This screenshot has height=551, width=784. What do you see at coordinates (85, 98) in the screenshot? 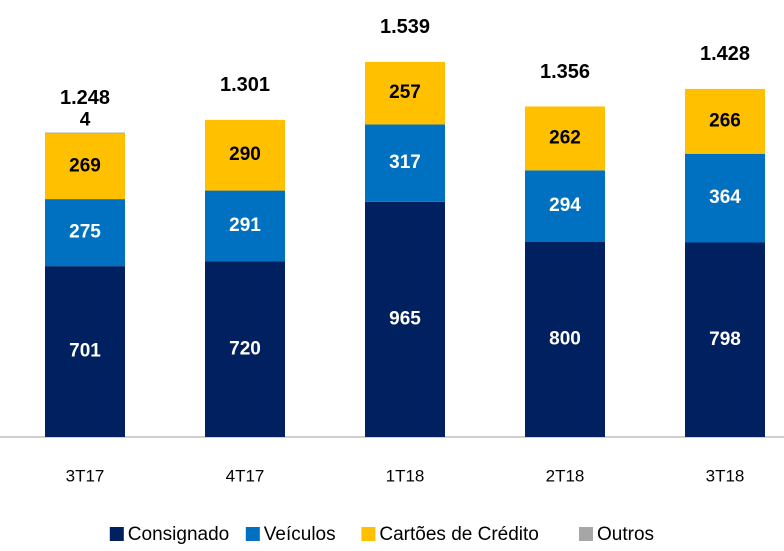
I see `total-label: 1.248` at bounding box center [85, 98].